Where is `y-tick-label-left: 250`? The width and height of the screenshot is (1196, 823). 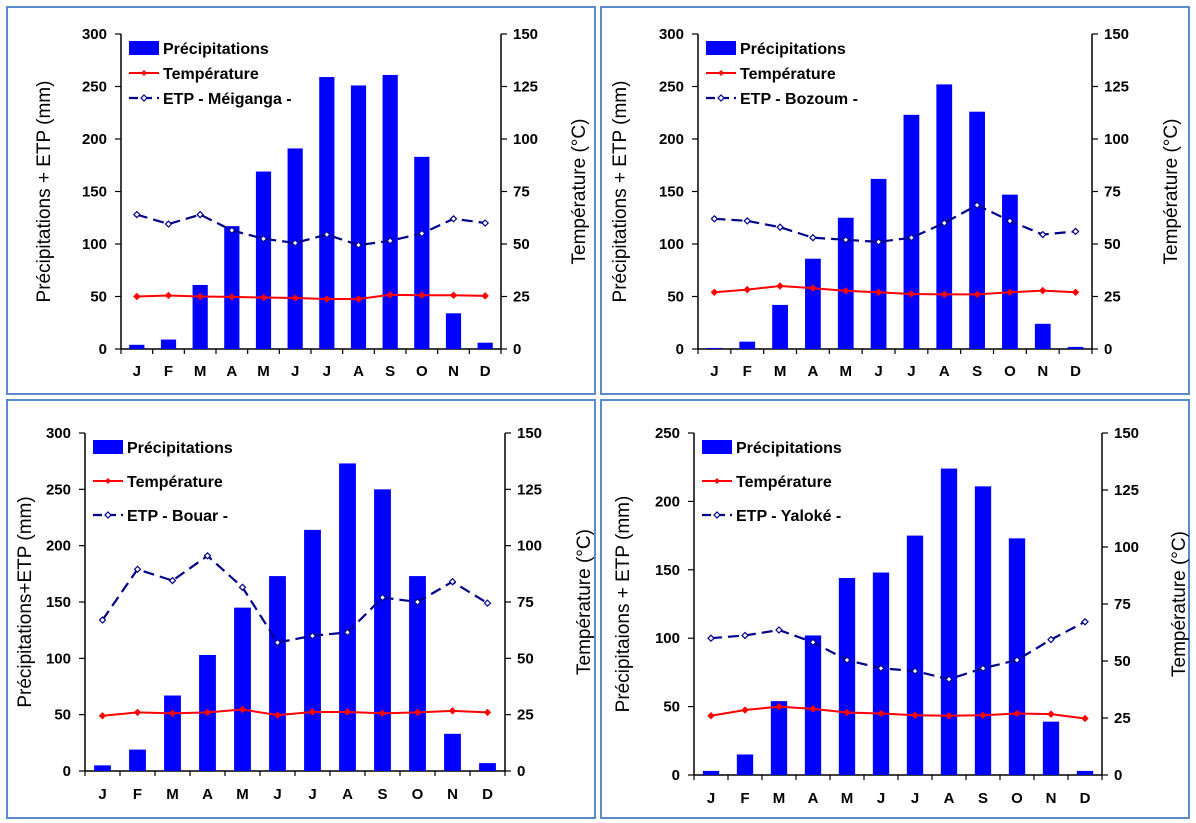
y-tick-label-left: 250 is located at coordinates (667, 433).